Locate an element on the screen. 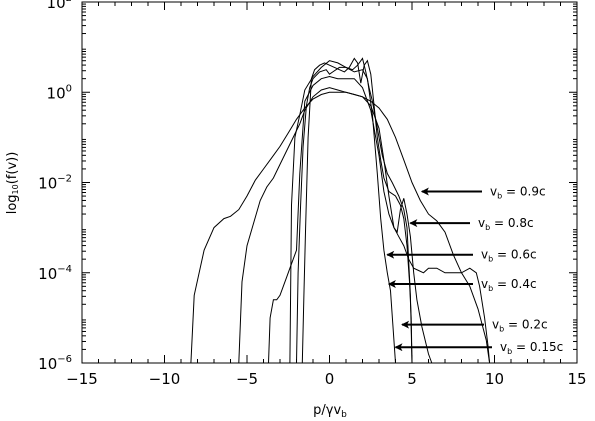 This screenshot has height=421, width=595. x-tick-label: −15 is located at coordinates (82, 379).